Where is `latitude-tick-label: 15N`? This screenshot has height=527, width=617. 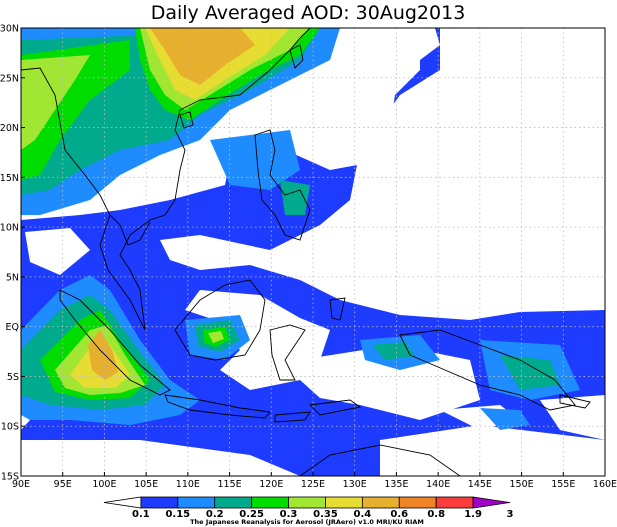 latitude-tick-label: 15N is located at coordinates (9, 178).